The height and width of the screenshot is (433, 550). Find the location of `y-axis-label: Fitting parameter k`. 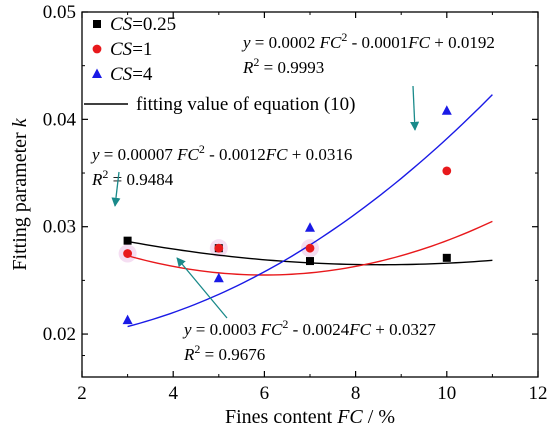

y-axis-label: Fitting parameter k is located at coordinates (20, 193).